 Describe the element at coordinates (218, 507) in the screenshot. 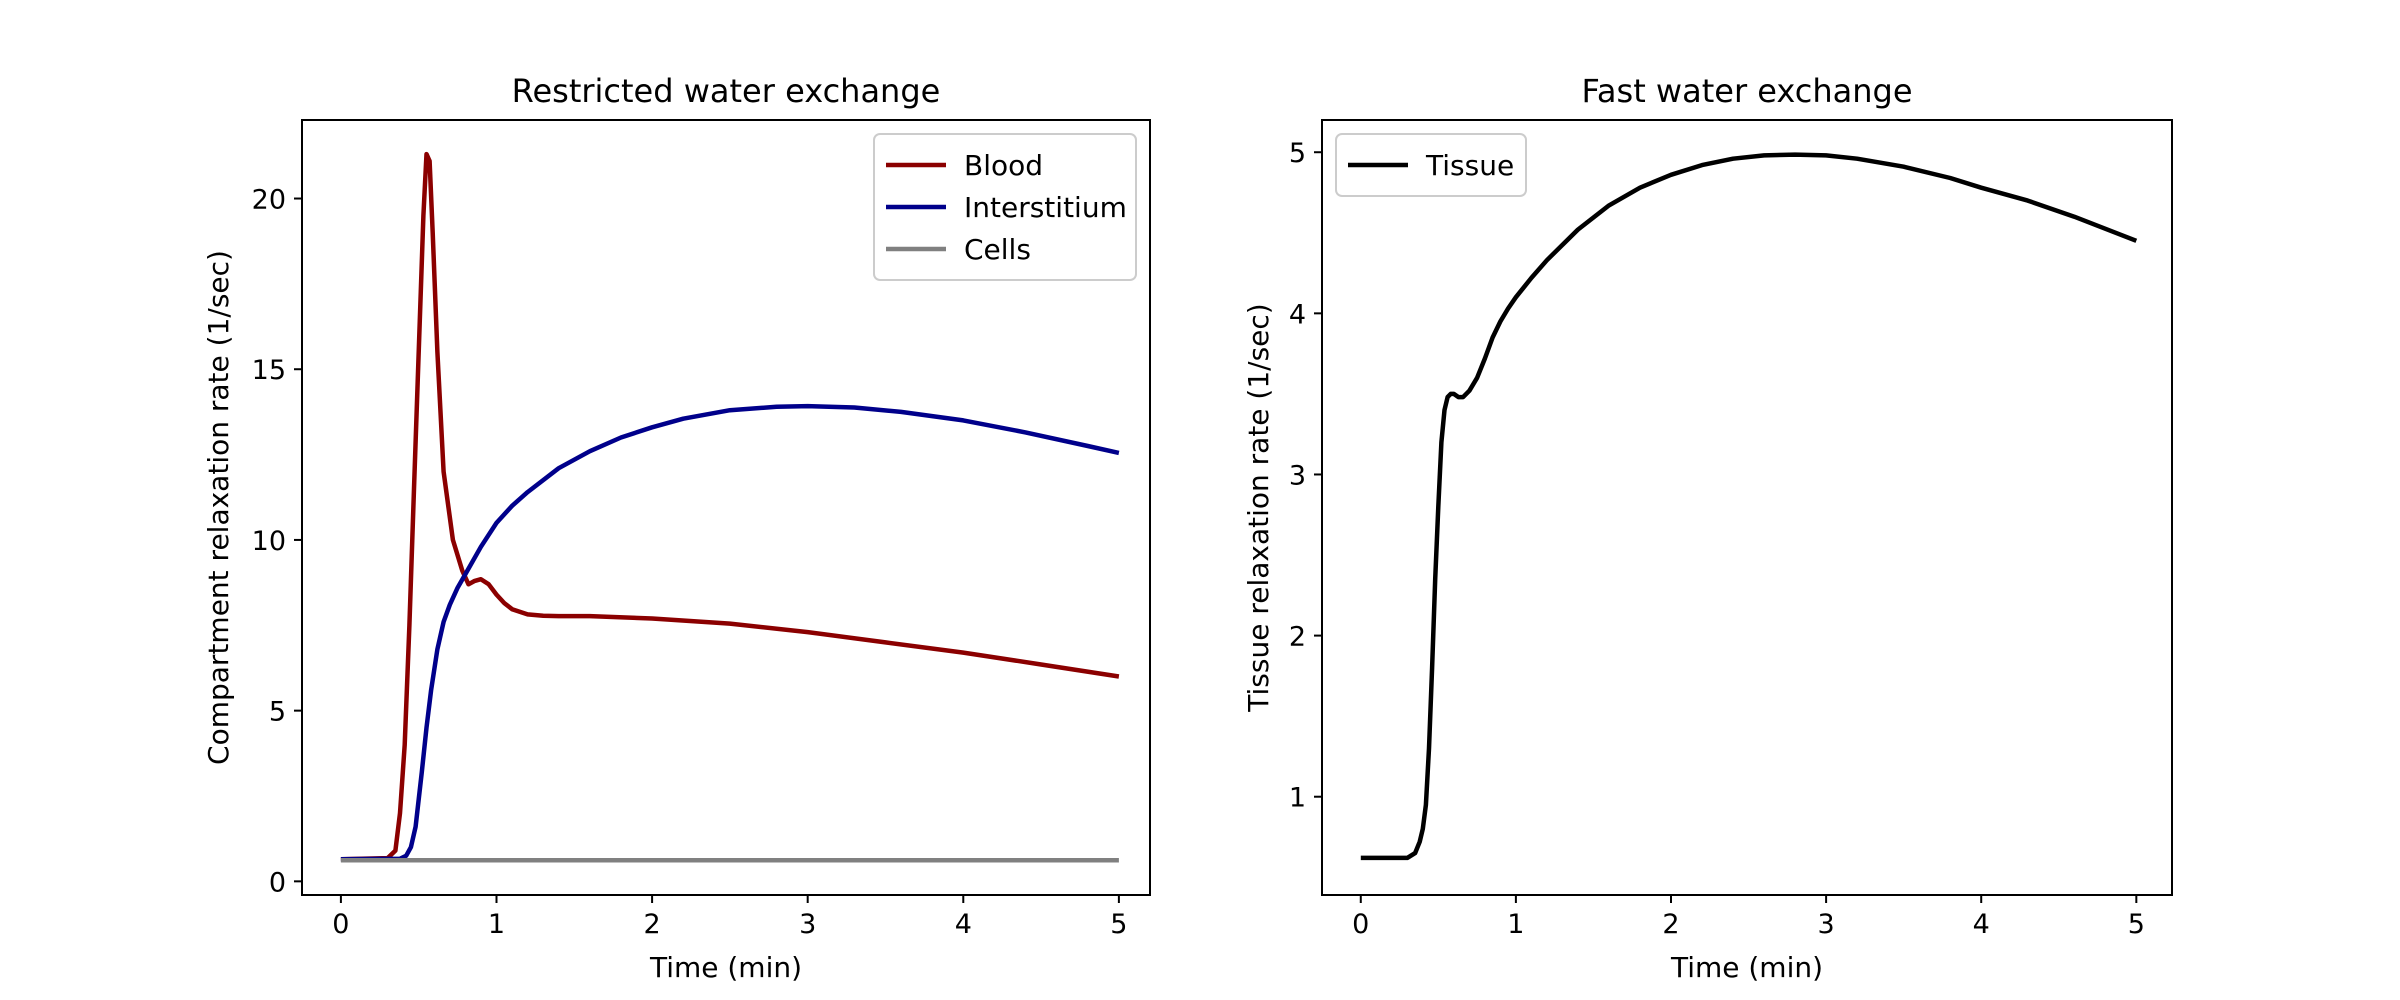

I see `y-axis-label: Compartment relaxation rate (1/sec)` at that location.